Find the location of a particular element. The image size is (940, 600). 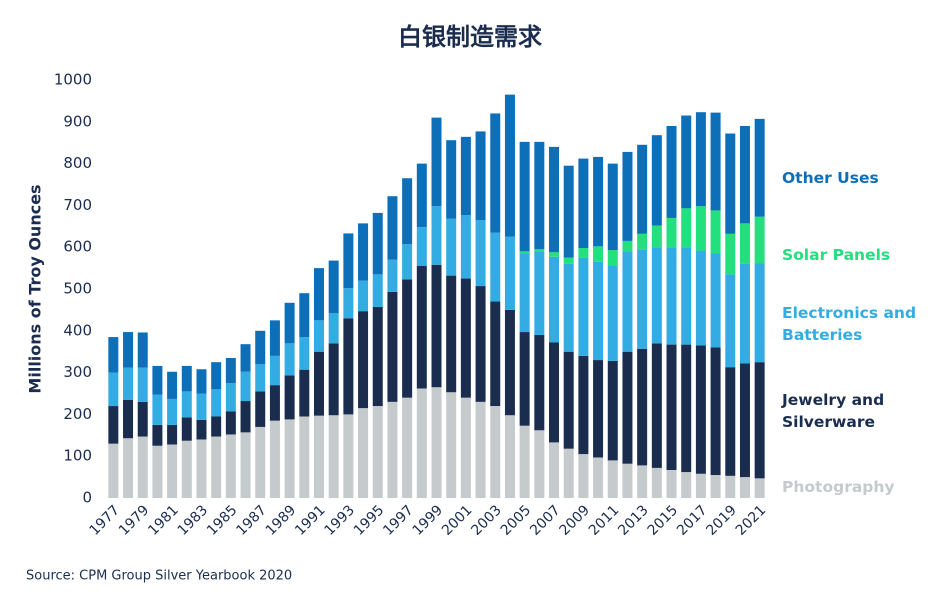

x-tick-label: 2015 is located at coordinates (663, 520).